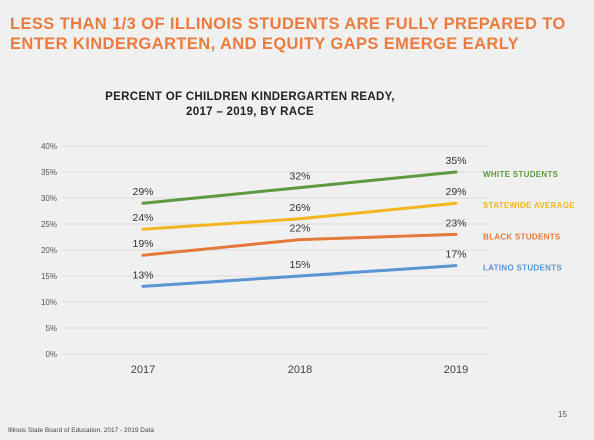 The image size is (594, 440). What do you see at coordinates (521, 174) in the screenshot?
I see `legend-entry: WHITE STUDENTS` at bounding box center [521, 174].